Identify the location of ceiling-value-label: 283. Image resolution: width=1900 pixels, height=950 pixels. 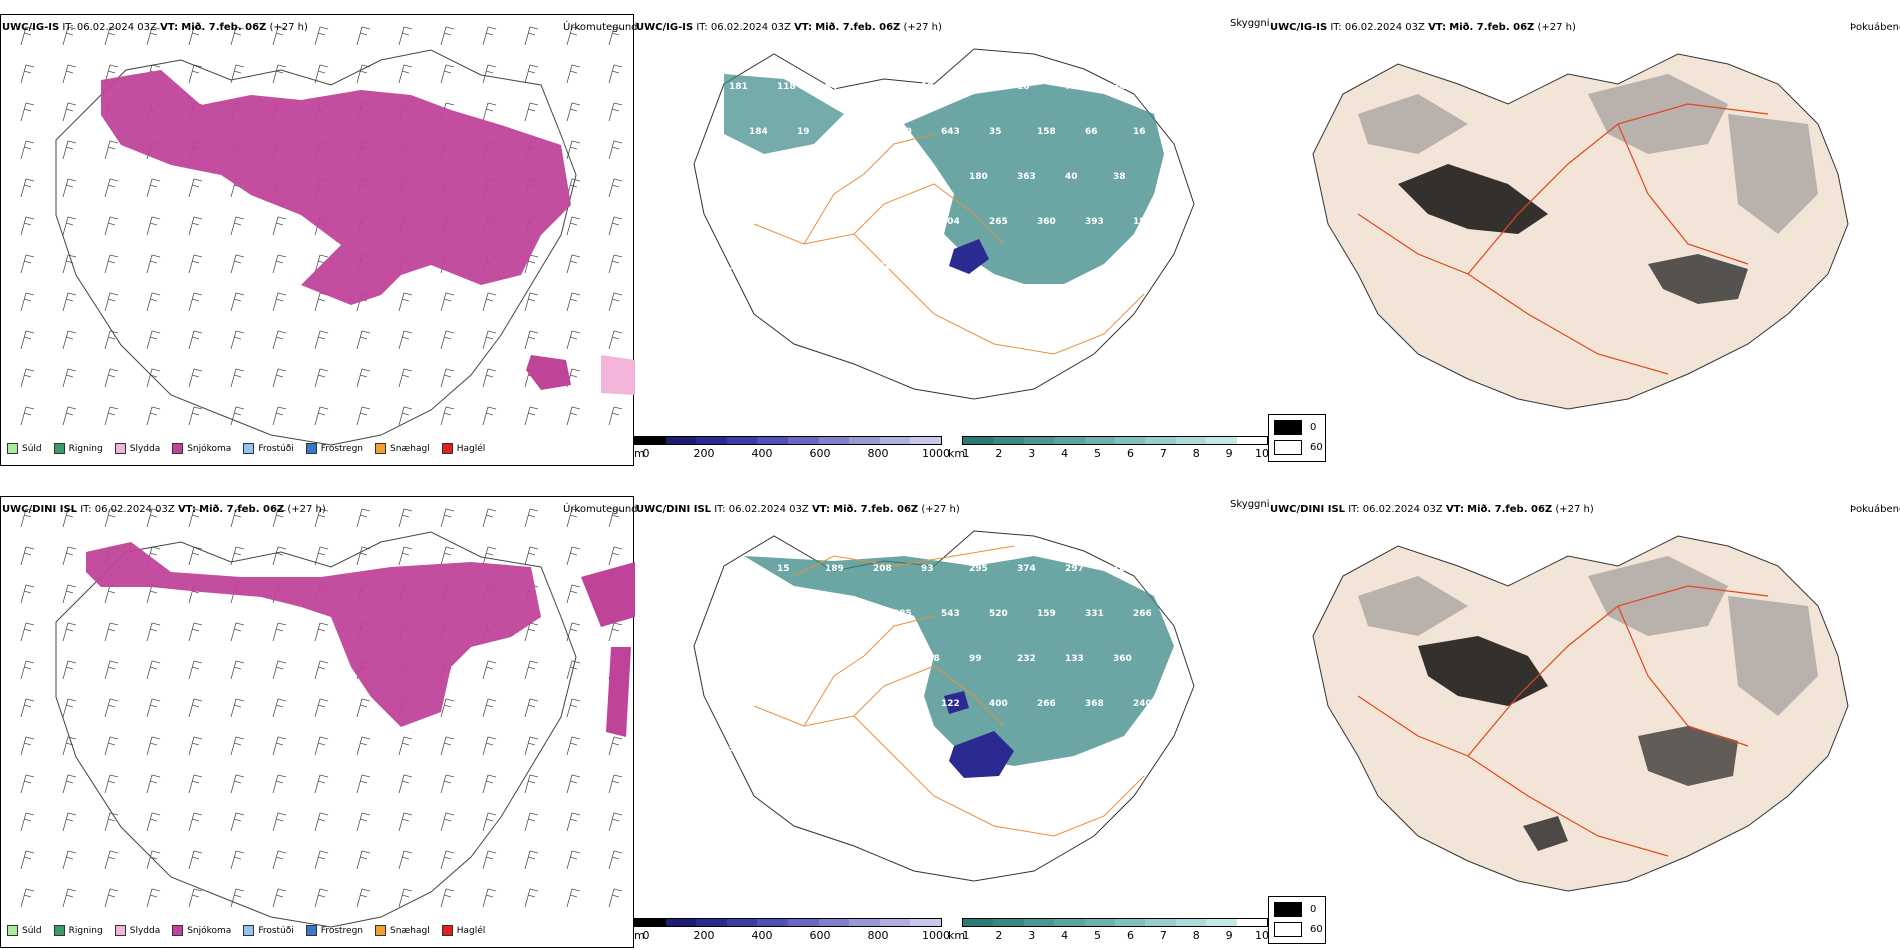
(930, 177).